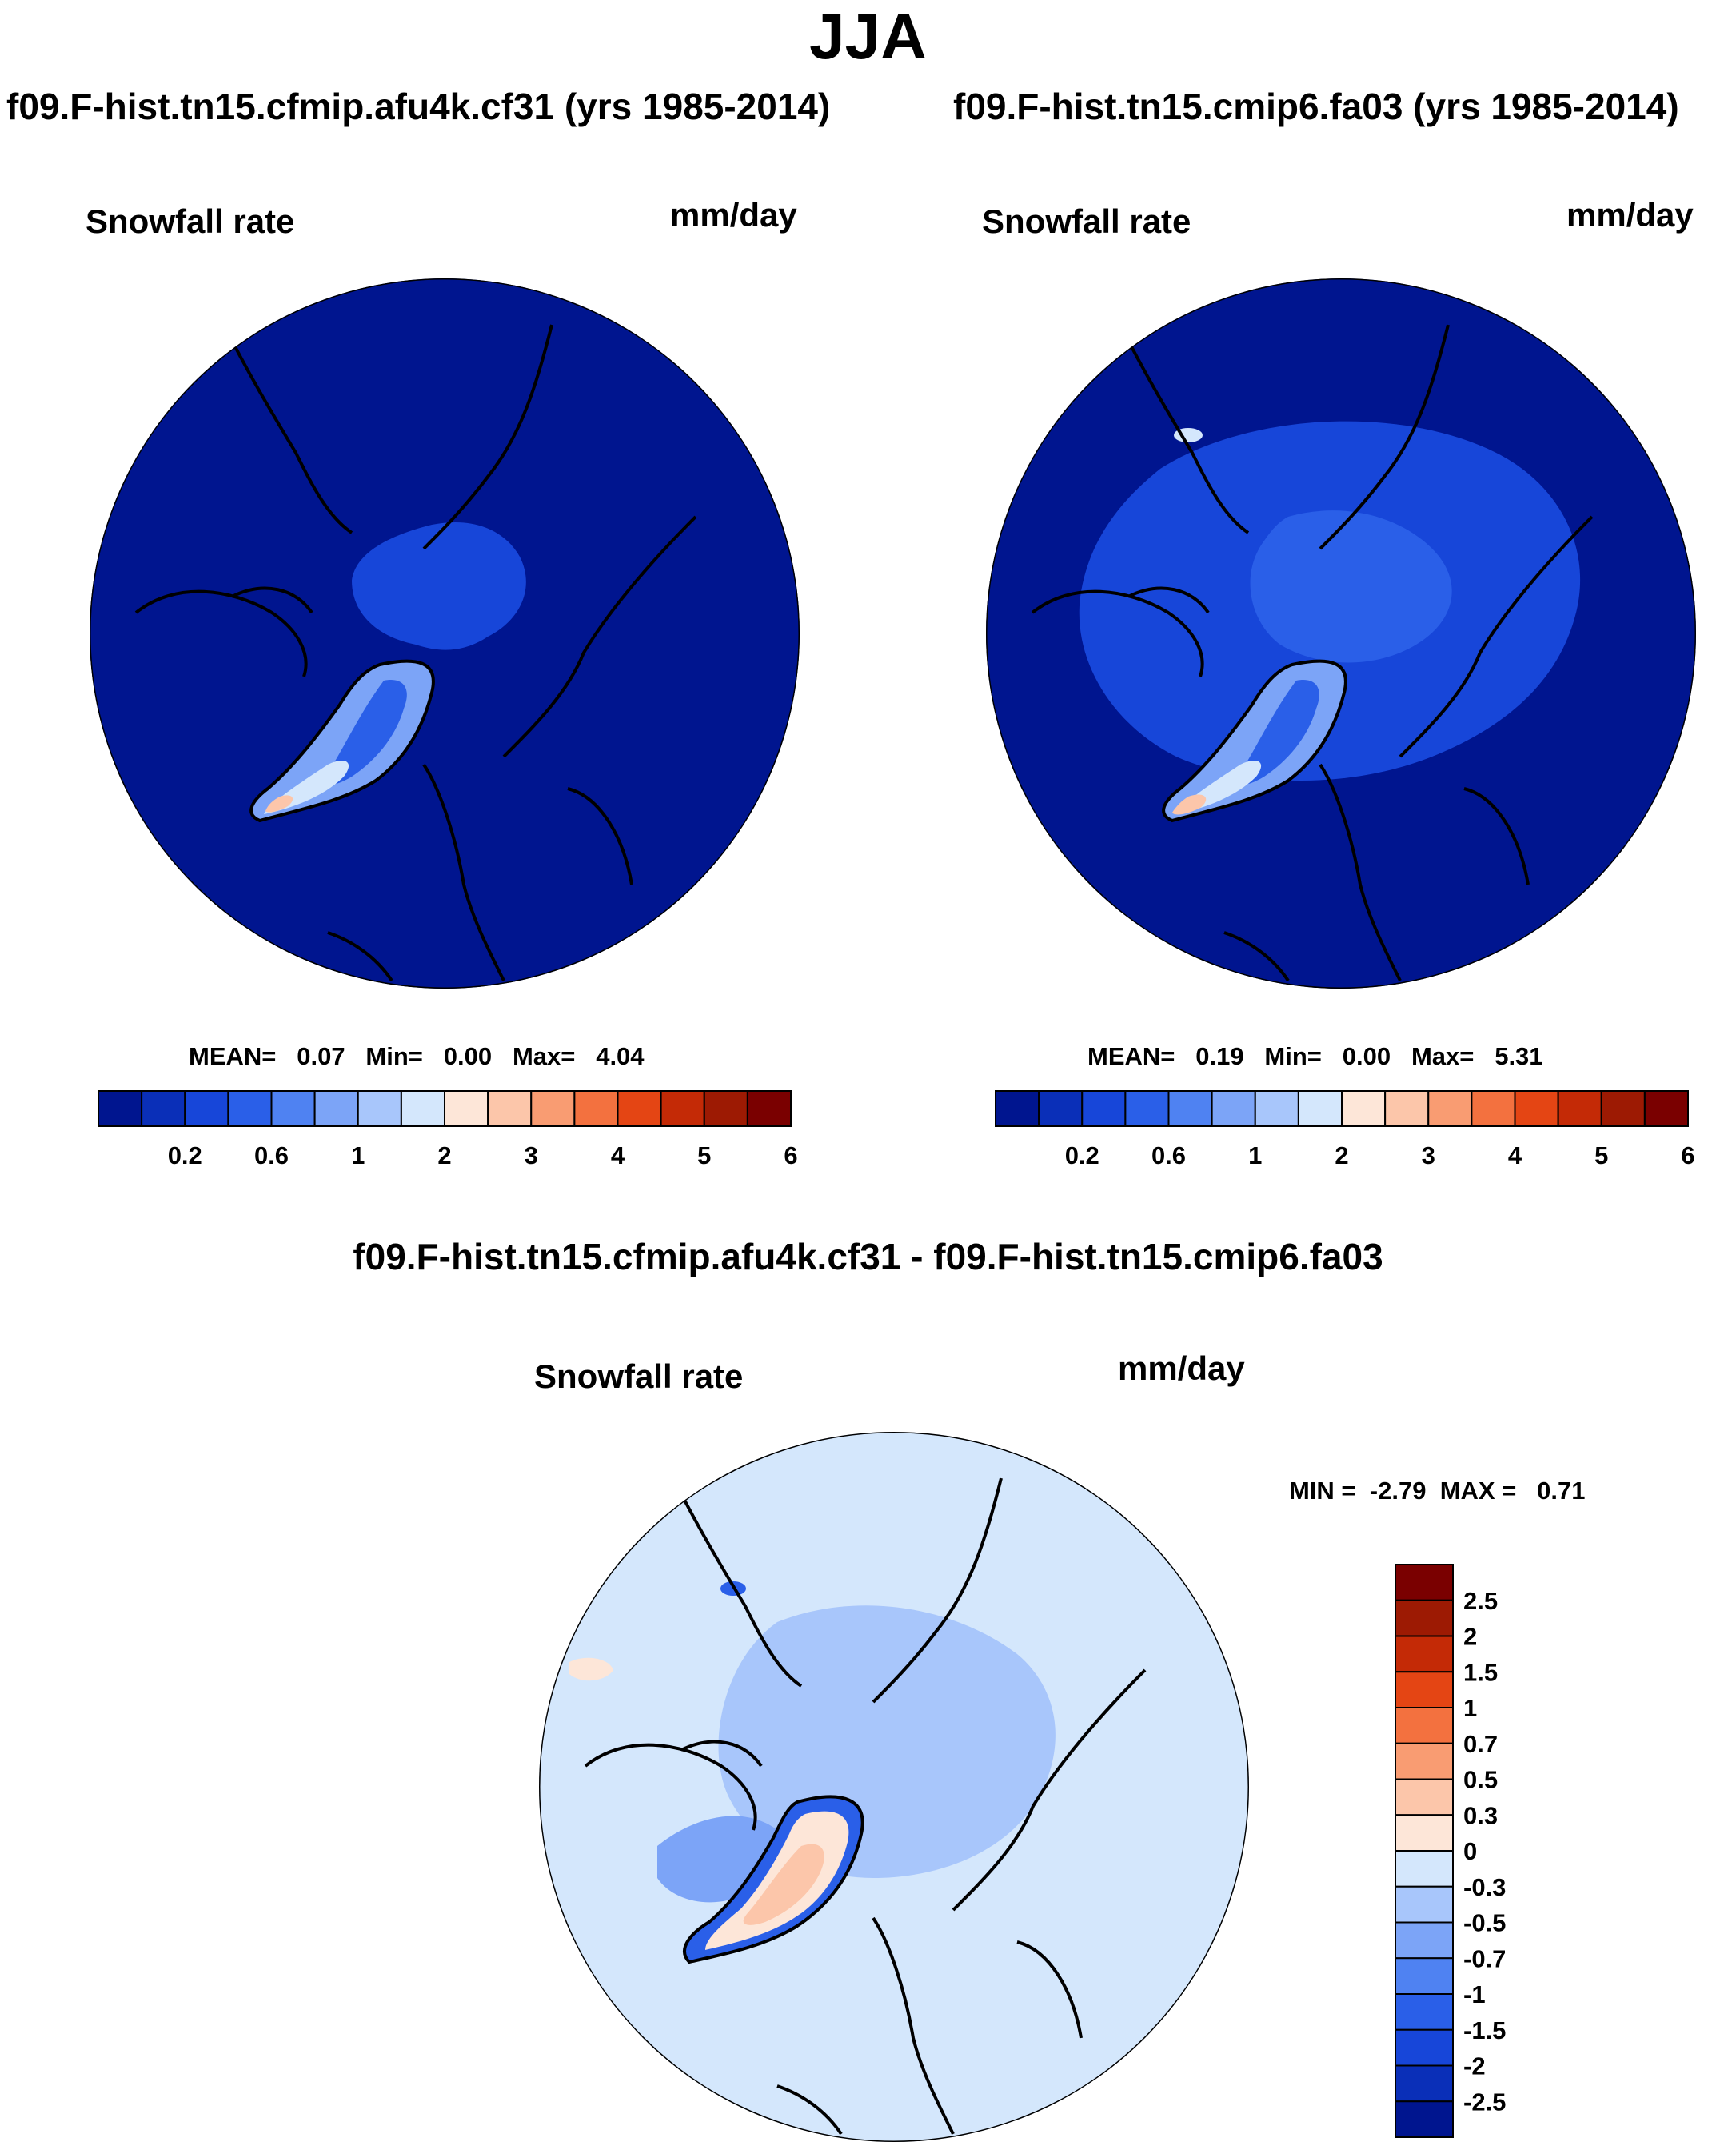  Describe the element at coordinates (444, 1155) in the screenshot. I see `left-colorbar-tick-label: 2` at that location.